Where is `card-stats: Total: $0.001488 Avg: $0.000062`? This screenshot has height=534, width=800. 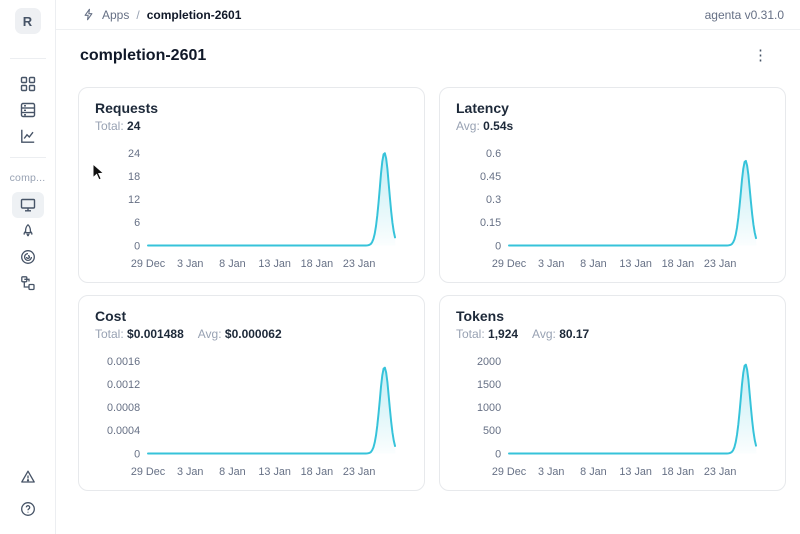
card-stats: Total: $0.001488 Avg: $0.000062 is located at coordinates (251, 334).